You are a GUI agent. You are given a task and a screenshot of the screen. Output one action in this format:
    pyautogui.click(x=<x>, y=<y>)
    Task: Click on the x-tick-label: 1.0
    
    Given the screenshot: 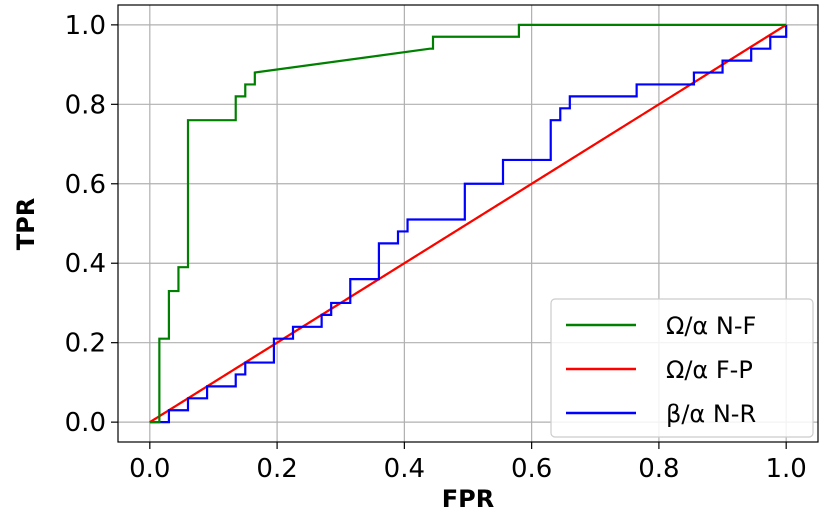 What is the action you would take?
    pyautogui.click(x=786, y=469)
    